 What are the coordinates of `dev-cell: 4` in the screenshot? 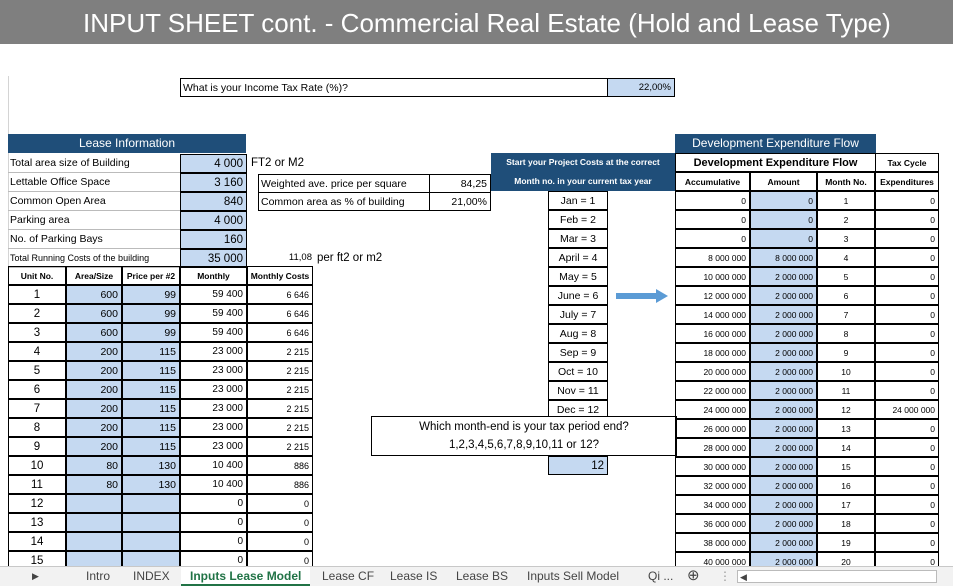 It's located at (846, 257).